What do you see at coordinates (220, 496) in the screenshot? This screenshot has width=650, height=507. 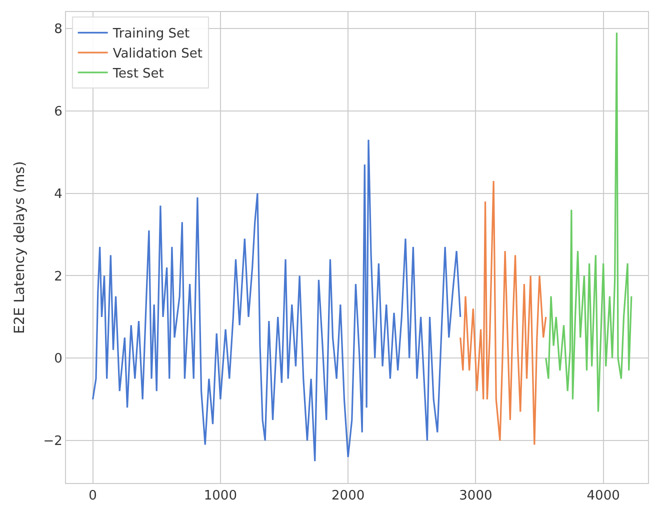 I see `x-tick-label: 1000` at bounding box center [220, 496].